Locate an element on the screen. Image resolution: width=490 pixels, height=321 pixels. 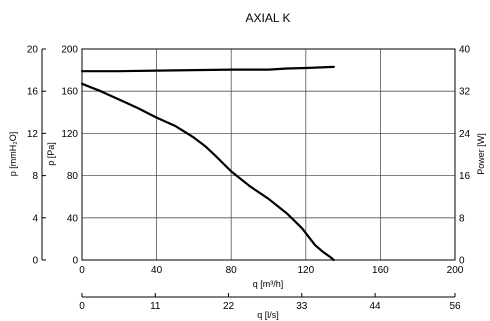
y-tick-label-pa: 200 is located at coordinates (69, 50).